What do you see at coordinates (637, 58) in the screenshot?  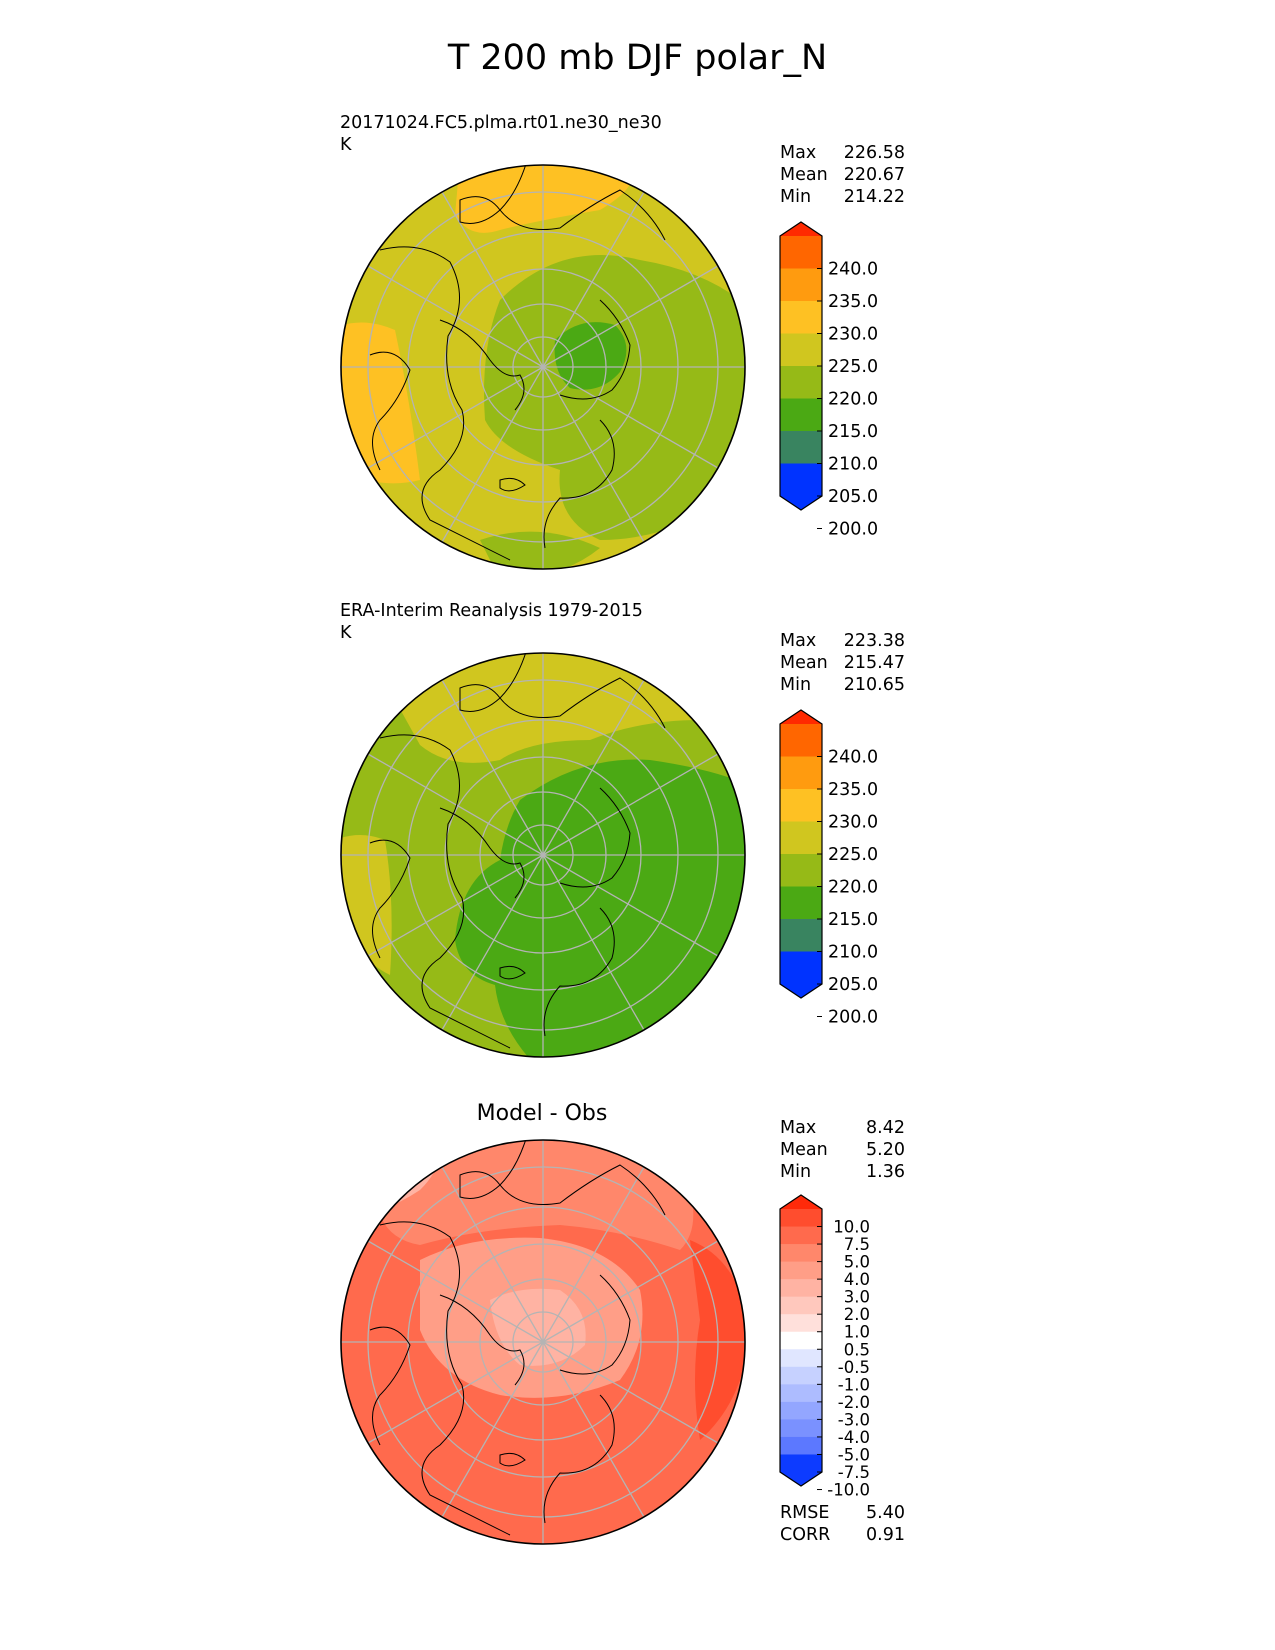 I see `figure-title: T 200 mb DJF polar_N` at bounding box center [637, 58].